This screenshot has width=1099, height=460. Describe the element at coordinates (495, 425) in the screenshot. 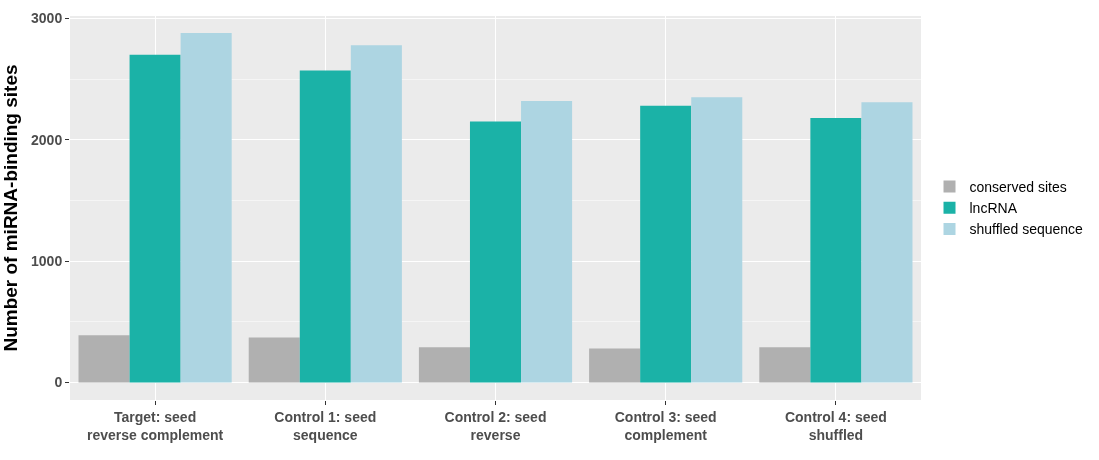

I see `x-tick-label: Control 2: seed reverse` at that location.